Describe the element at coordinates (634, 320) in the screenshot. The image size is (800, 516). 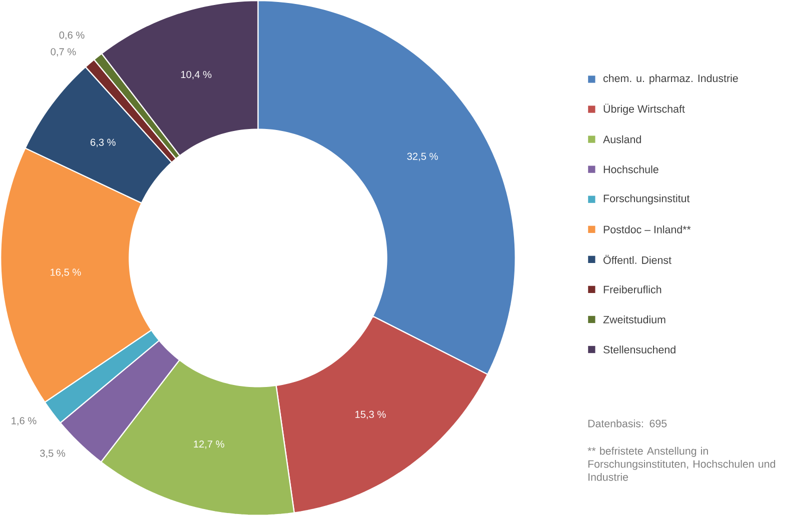
I see `legend-label: Zweitstudium` at that location.